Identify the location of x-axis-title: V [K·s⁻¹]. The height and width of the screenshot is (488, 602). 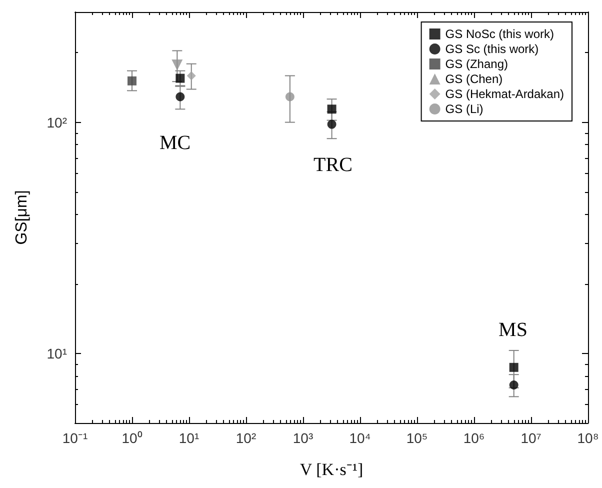
(332, 469).